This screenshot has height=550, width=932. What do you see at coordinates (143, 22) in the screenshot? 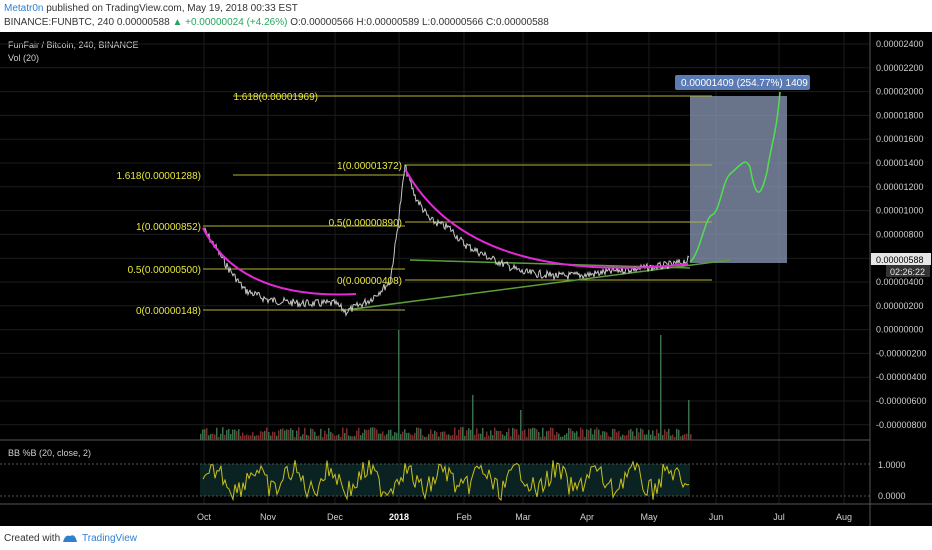
I see `price-value: 0.00000588` at bounding box center [143, 22].